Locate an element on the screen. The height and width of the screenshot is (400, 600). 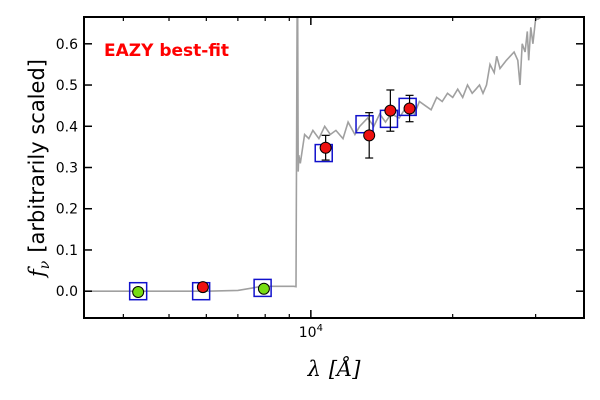
x-tick-exp: 4 is located at coordinates (320, 328).